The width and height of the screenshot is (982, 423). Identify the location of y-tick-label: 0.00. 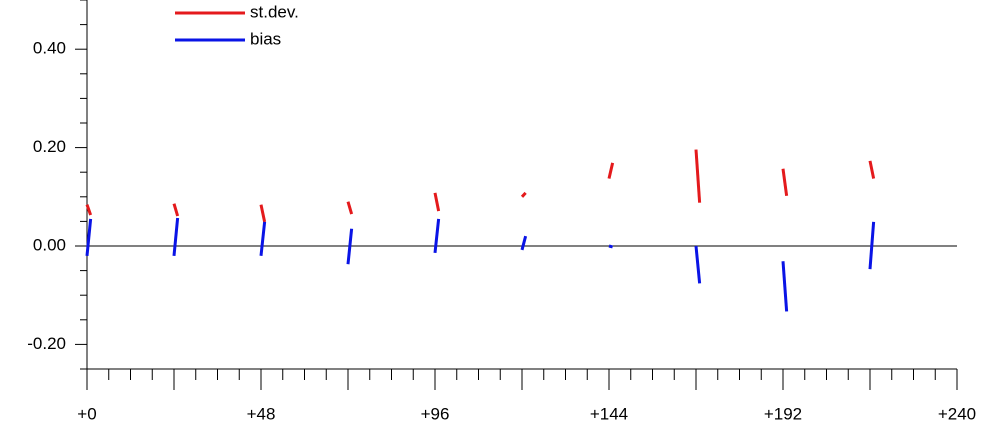
(49, 244).